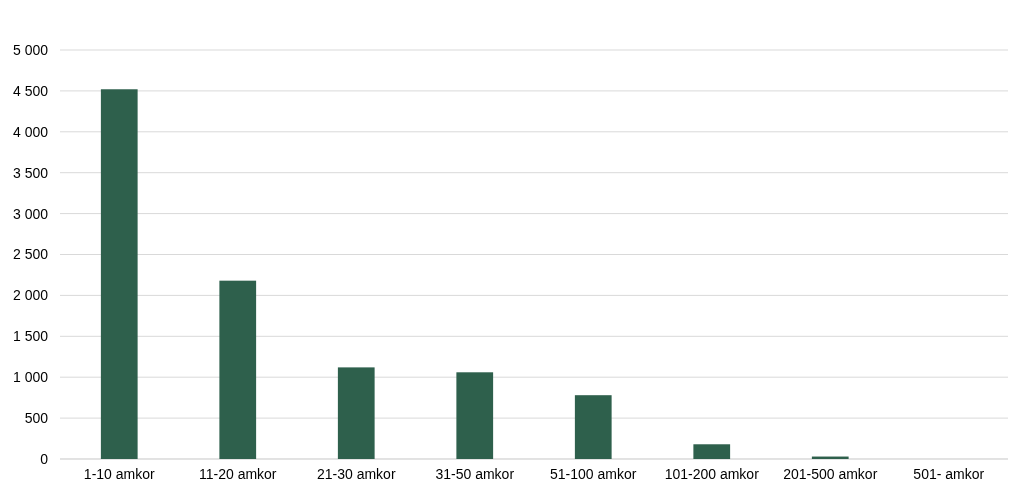 Image resolution: width=1023 pixels, height=496 pixels. What do you see at coordinates (36, 418) in the screenshot?
I see `y-tick-label: 500` at bounding box center [36, 418].